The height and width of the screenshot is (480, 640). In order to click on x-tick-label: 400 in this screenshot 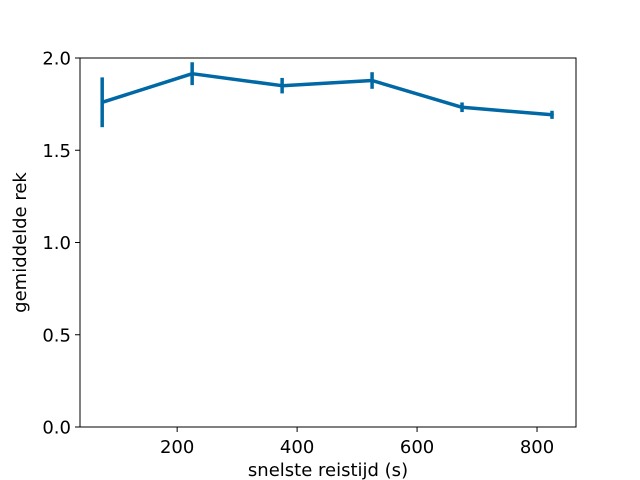, I will do `click(297, 447)`.